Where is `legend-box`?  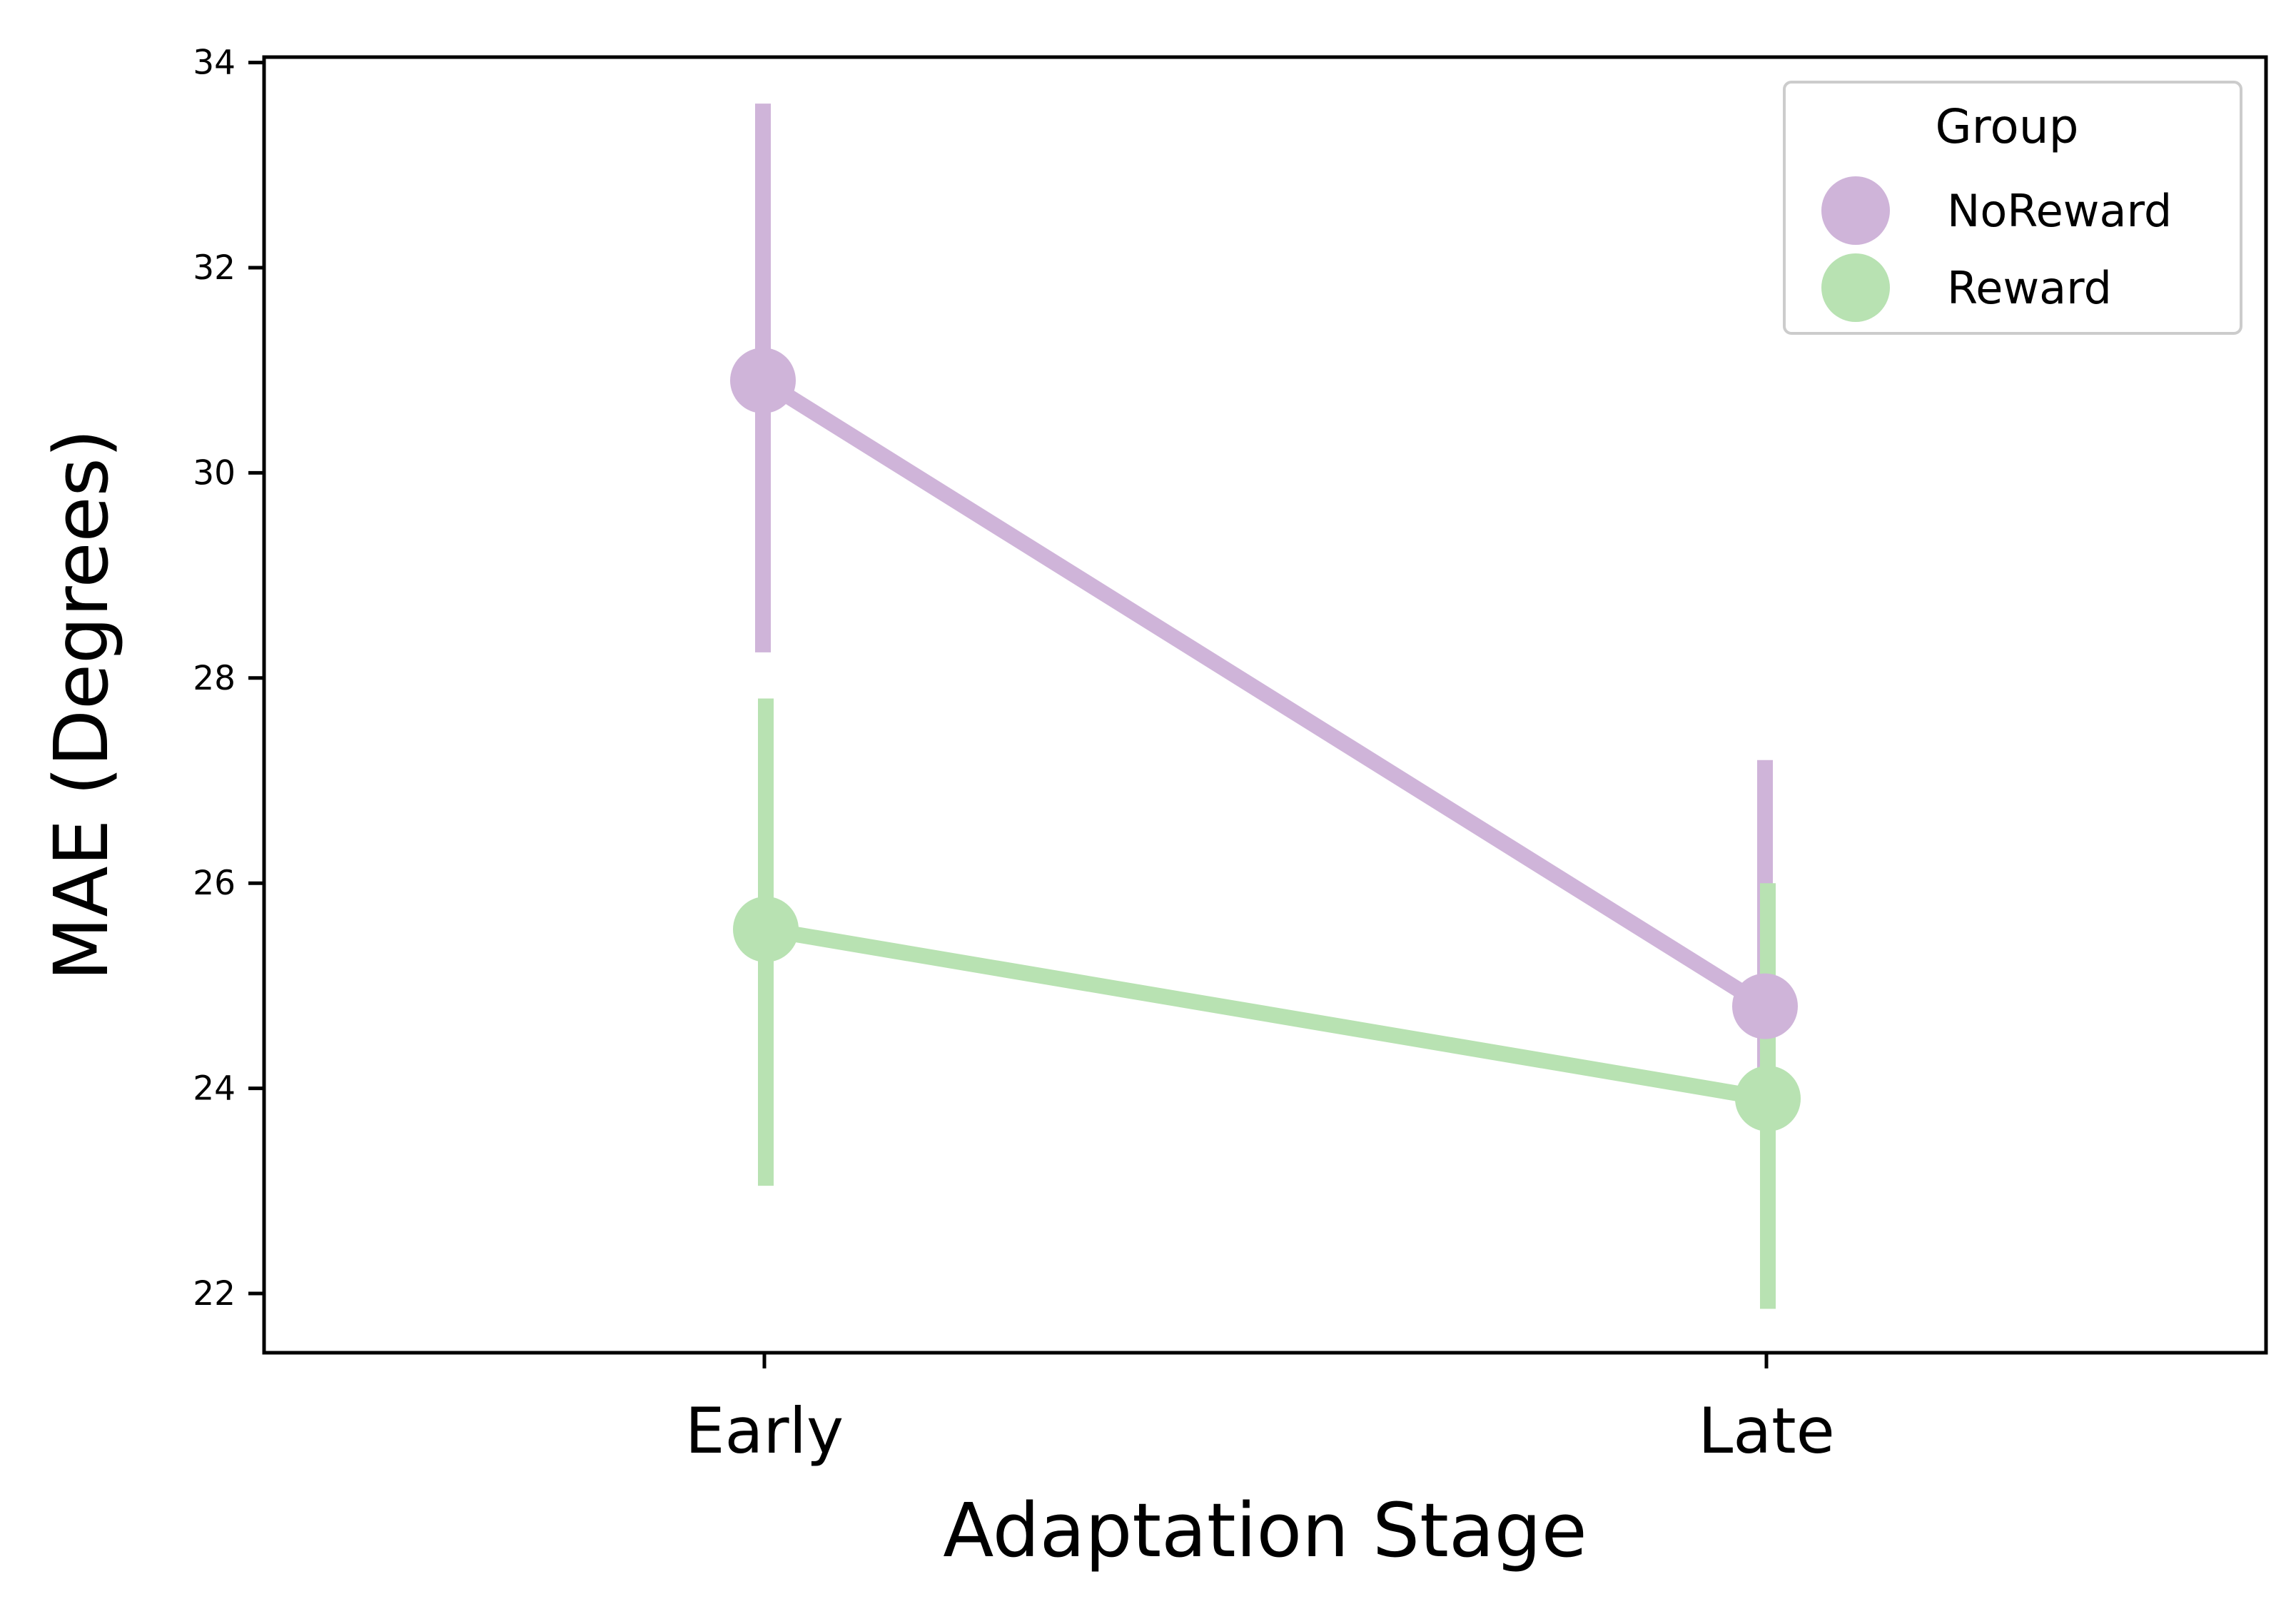
legend-box is located at coordinates (2012, 208).